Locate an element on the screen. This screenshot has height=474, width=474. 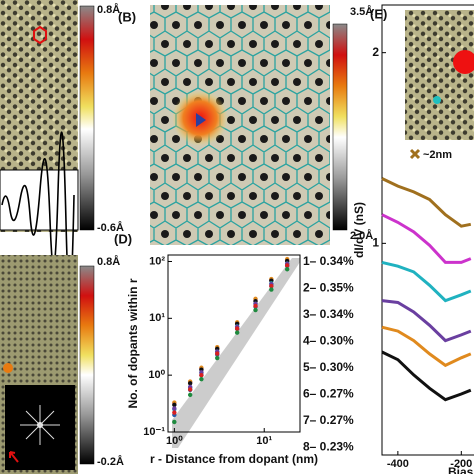
x-axis-label: r - Distance from dopant (nm) is located at coordinates (234, 459).